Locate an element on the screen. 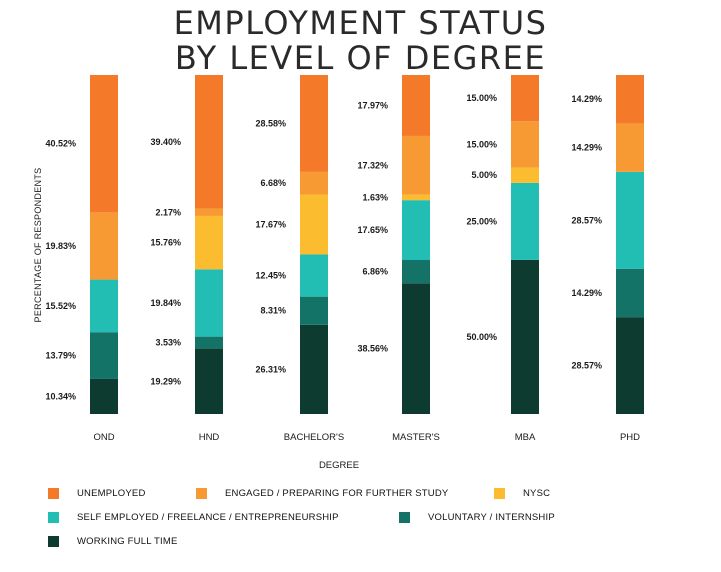 The height and width of the screenshot is (572, 721). data-label-phd-self-employed-freelance-entrepreneurship: 28.57% is located at coordinates (586, 220).